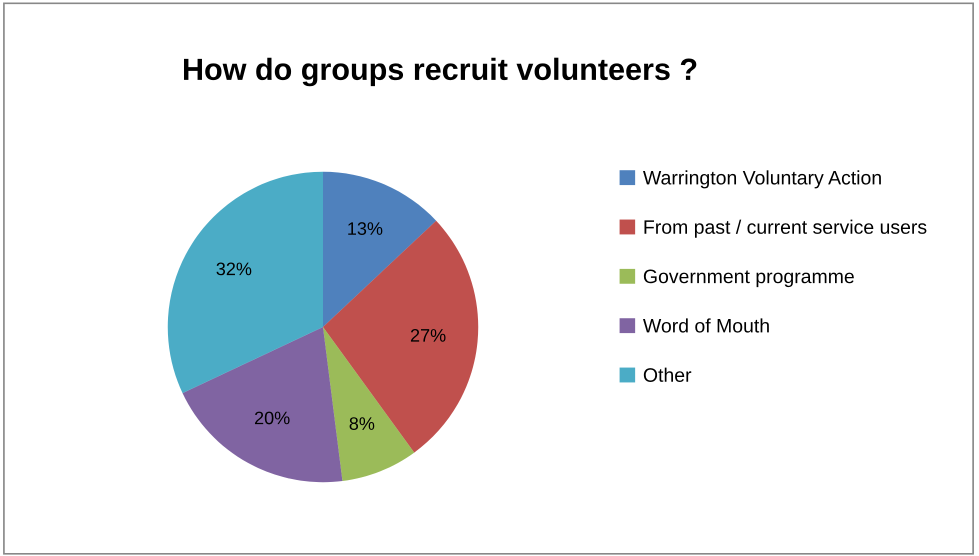  What do you see at coordinates (785, 229) in the screenshot?
I see `legend-label: From past / current service users` at bounding box center [785, 229].